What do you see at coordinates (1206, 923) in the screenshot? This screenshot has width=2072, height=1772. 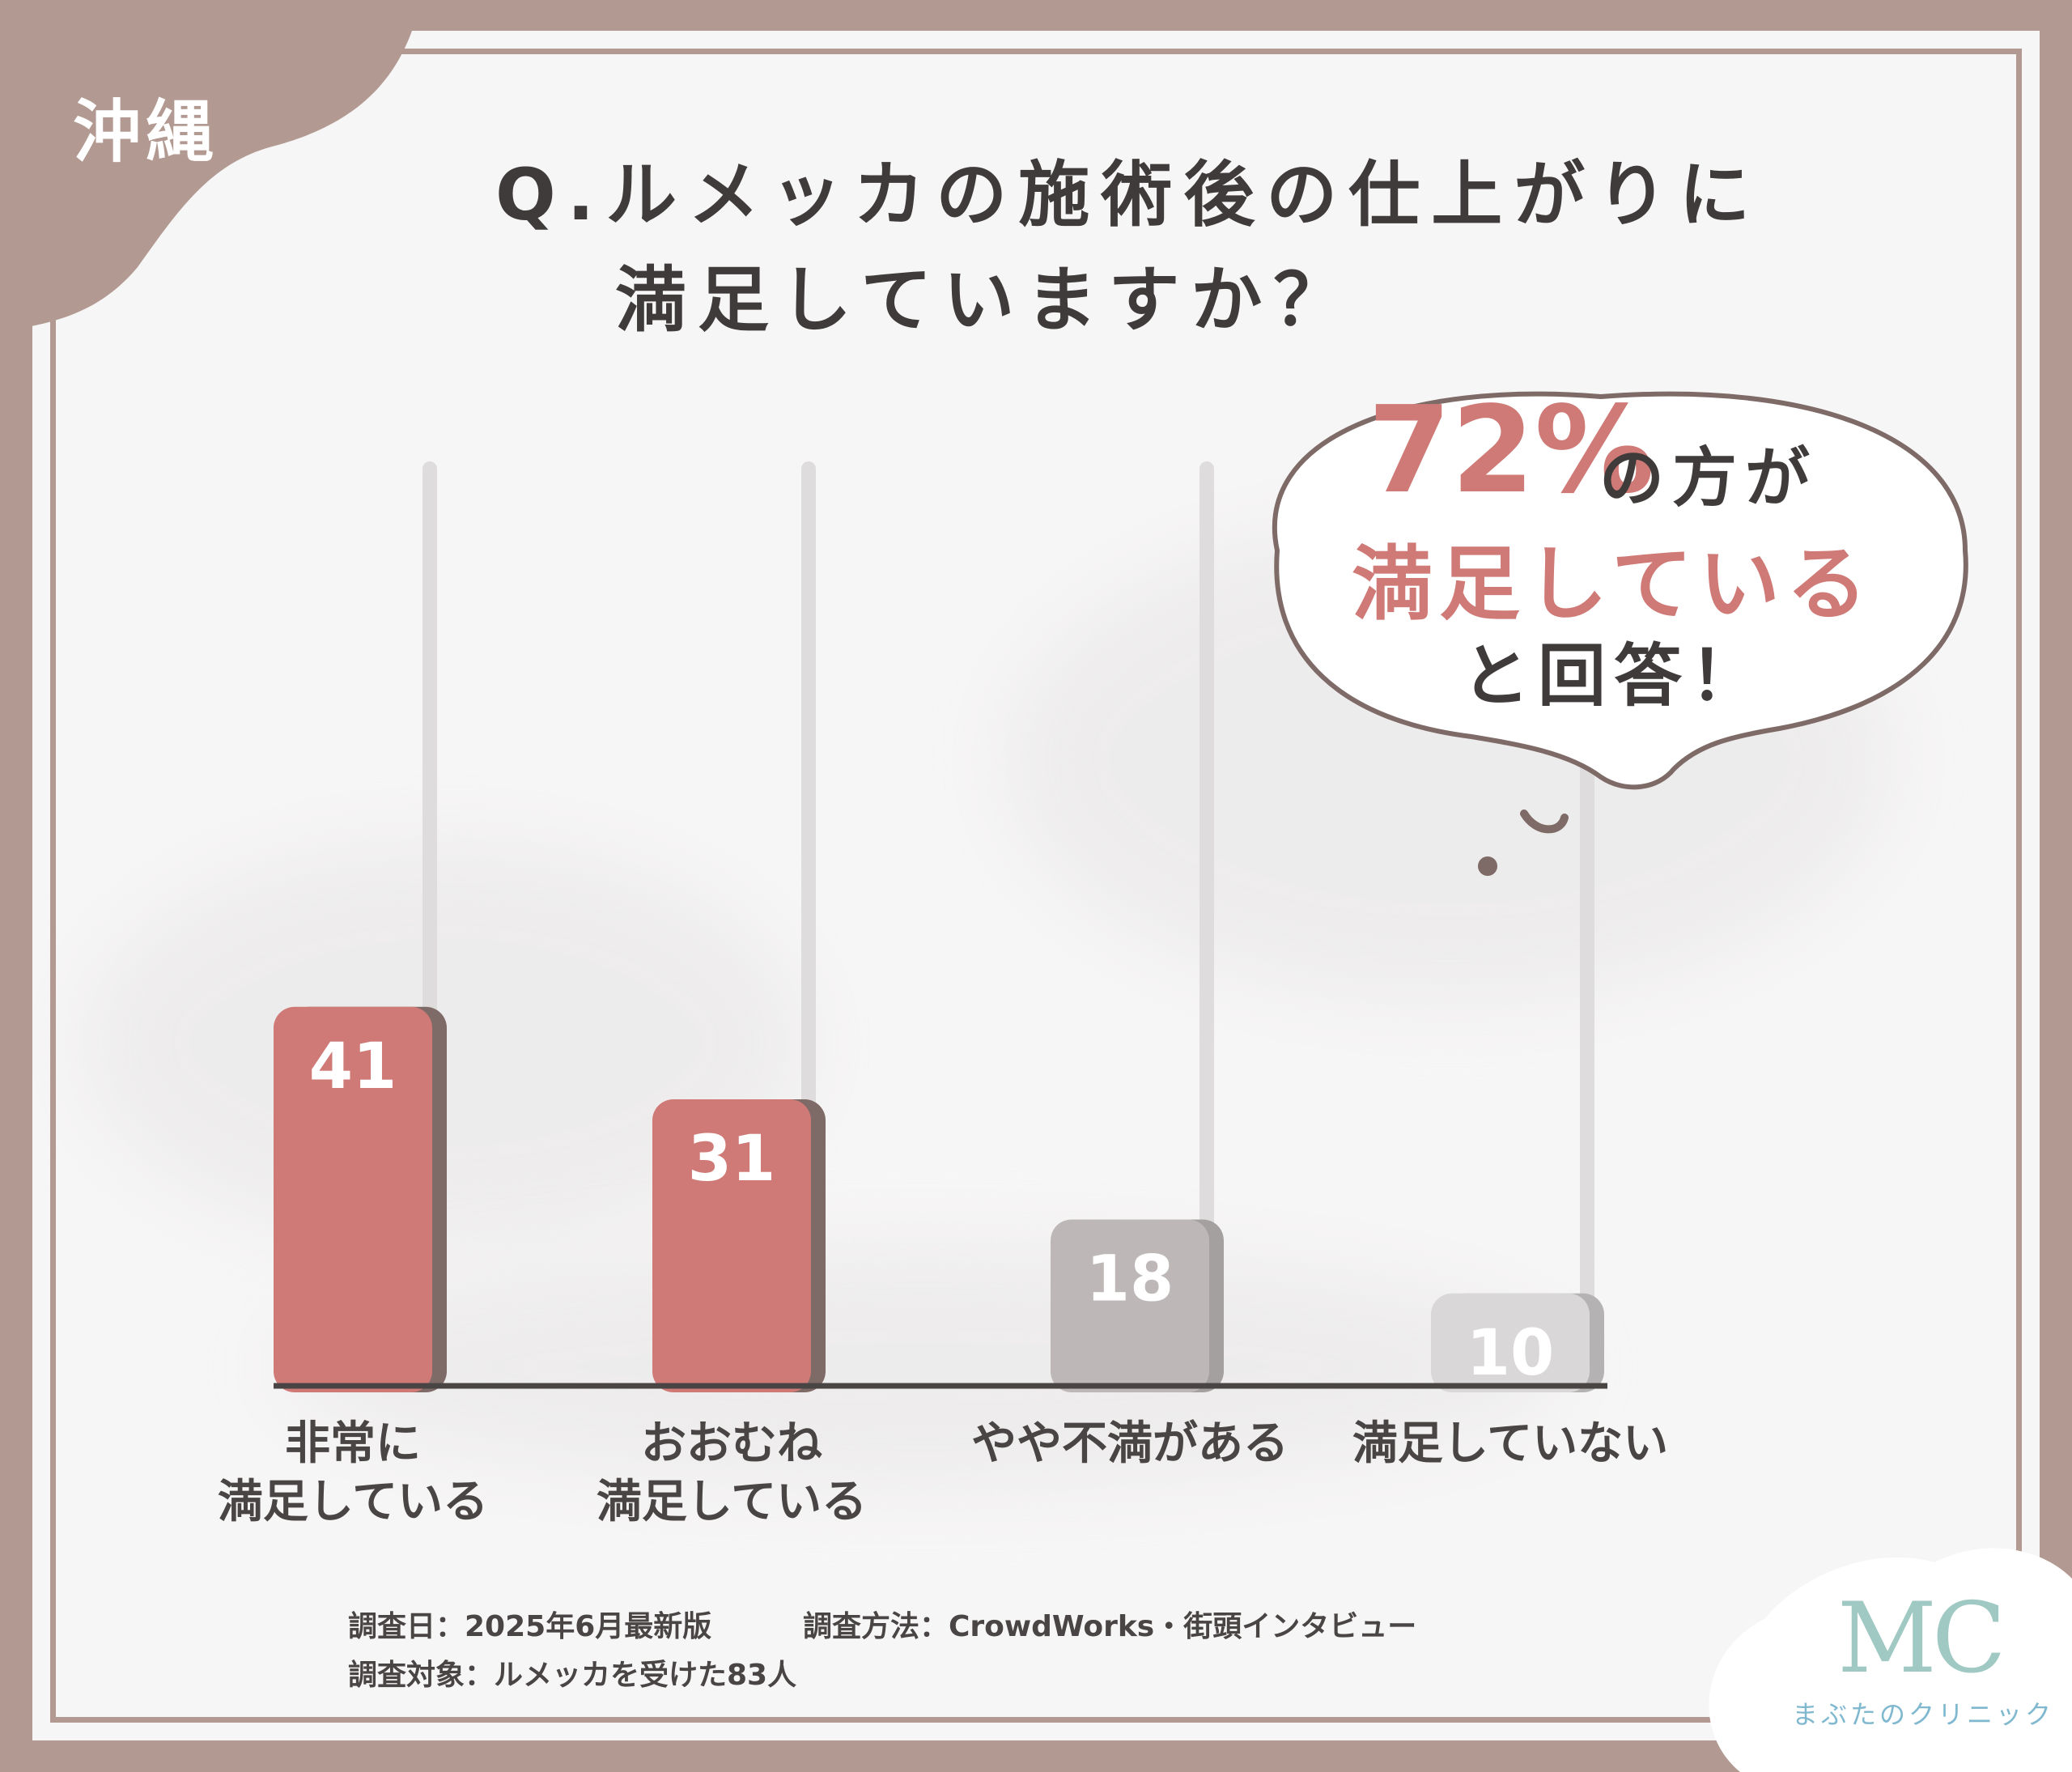 I see `bar-track` at bounding box center [1206, 923].